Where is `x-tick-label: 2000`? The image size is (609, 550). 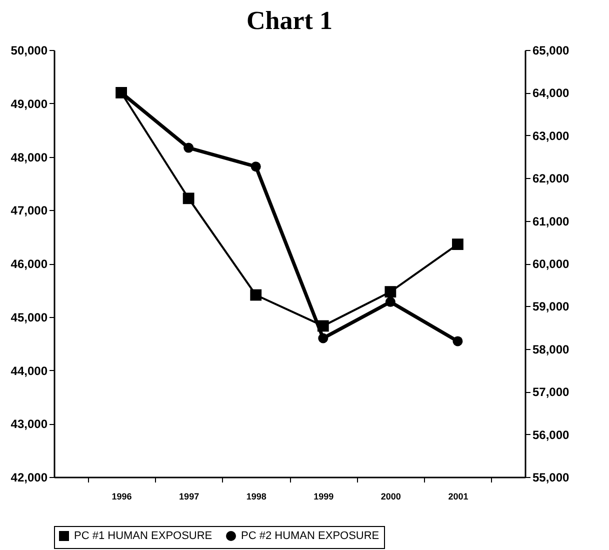
x-tick-label: 2000 is located at coordinates (390, 497).